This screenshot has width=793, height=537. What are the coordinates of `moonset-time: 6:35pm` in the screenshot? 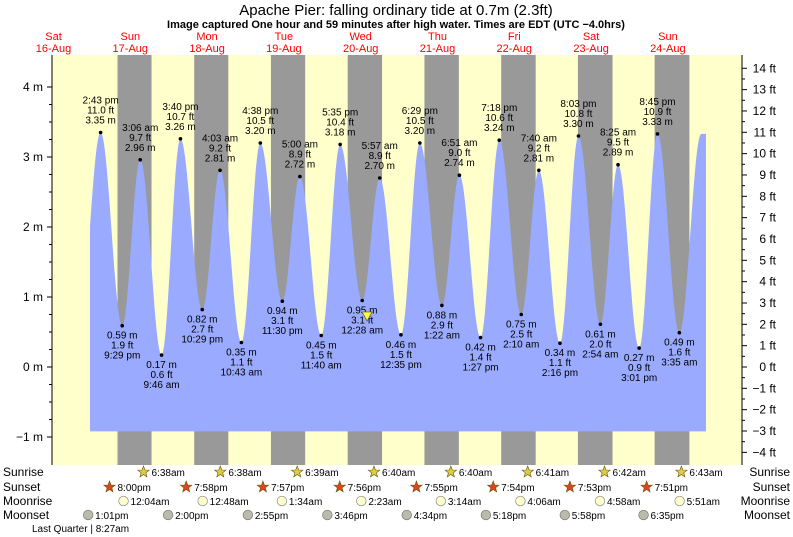 It's located at (667, 516).